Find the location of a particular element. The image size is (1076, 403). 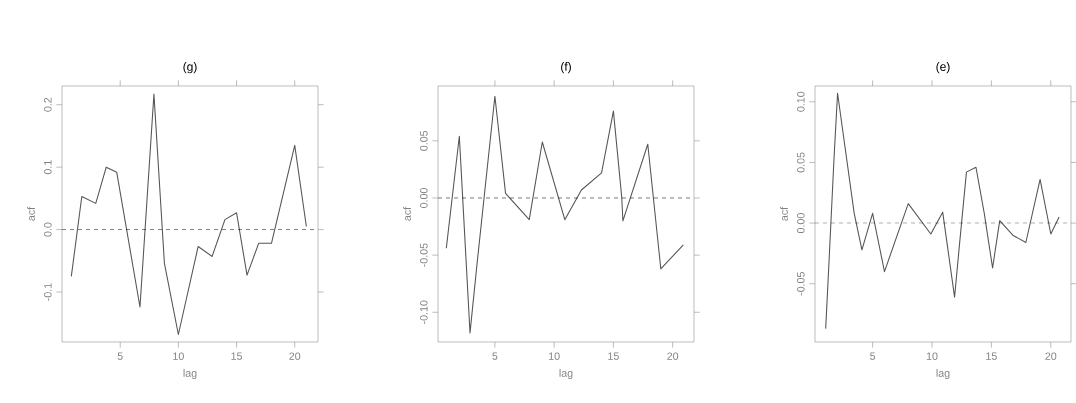

y-tick-label: 0.0 is located at coordinates (48, 229).